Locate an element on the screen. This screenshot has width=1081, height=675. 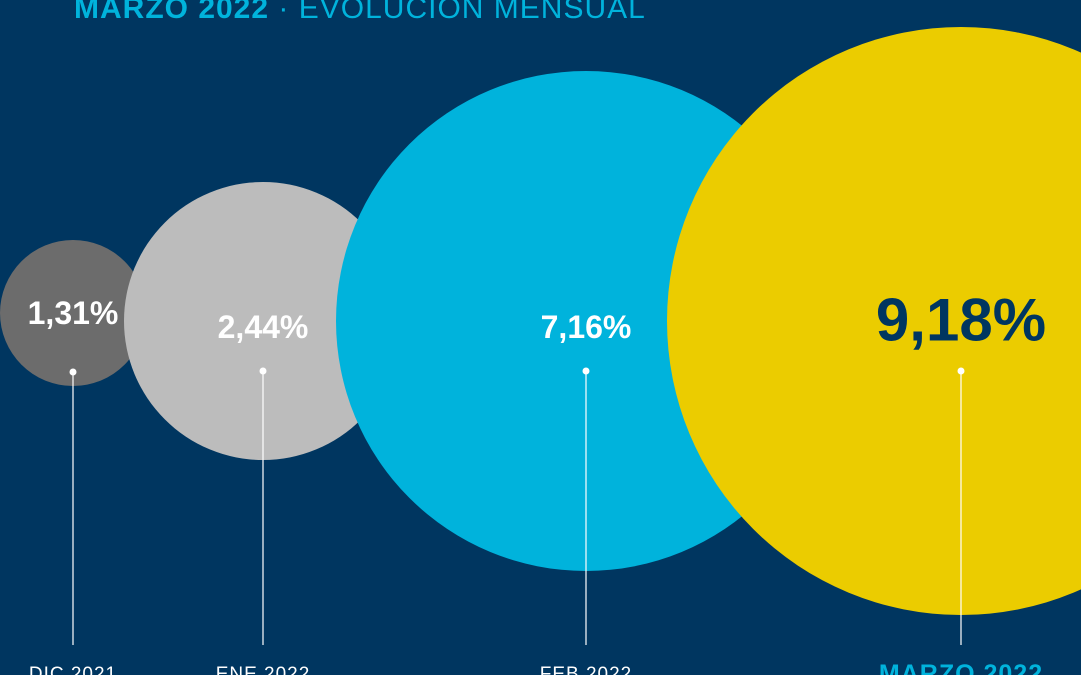
chart-title: MARZO 2022 · EVOLUCIÓN MENSUAL is located at coordinates (360, 13).